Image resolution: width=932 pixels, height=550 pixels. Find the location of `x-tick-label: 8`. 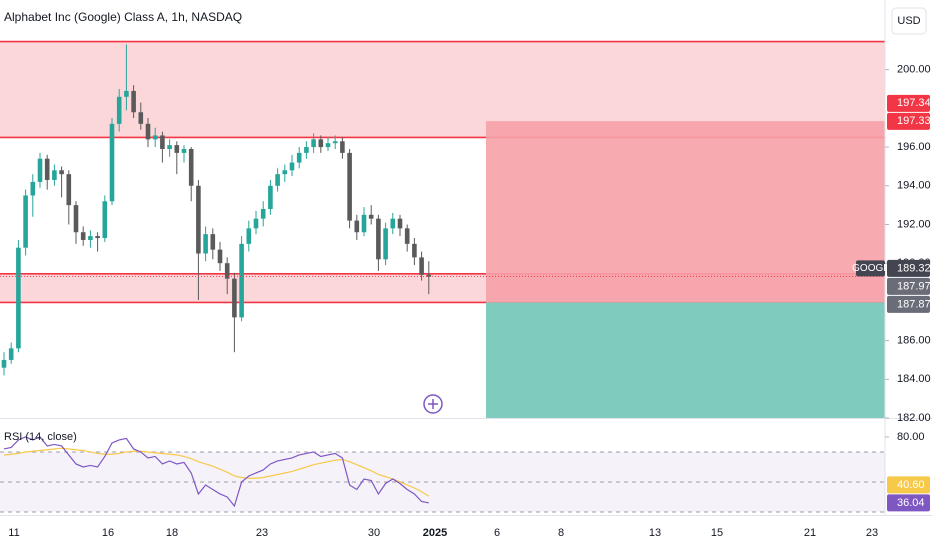

x-tick-label: 8 is located at coordinates (561, 533).